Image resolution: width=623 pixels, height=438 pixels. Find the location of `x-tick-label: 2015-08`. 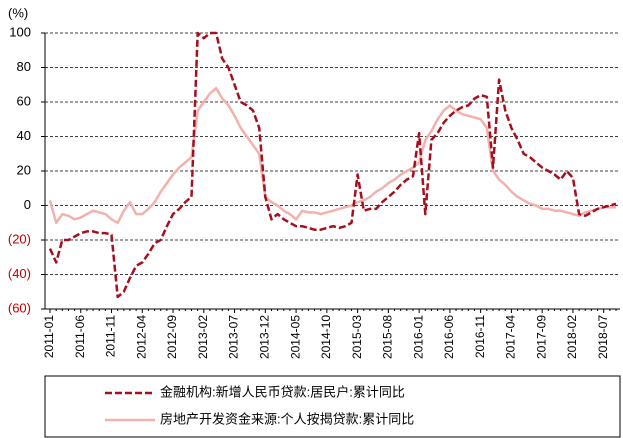

x-tick-label: 2015-08 is located at coordinates (388, 337).